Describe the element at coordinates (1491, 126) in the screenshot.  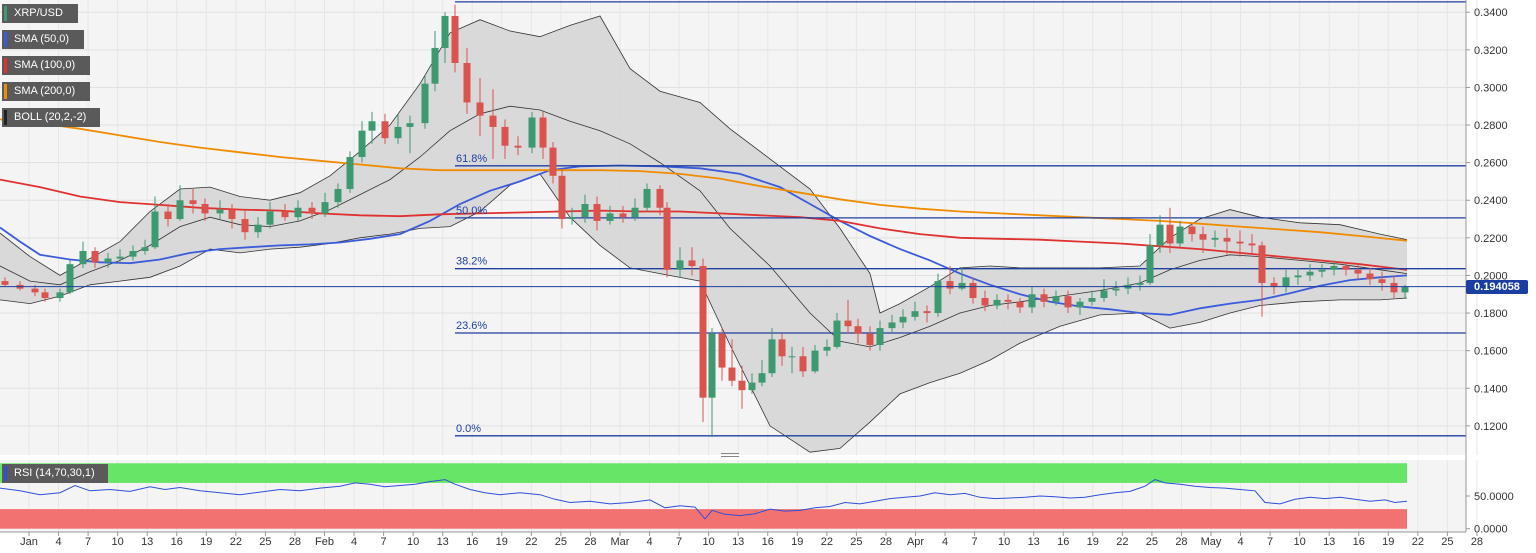
I see `price-tick-label: 0.2800` at that location.